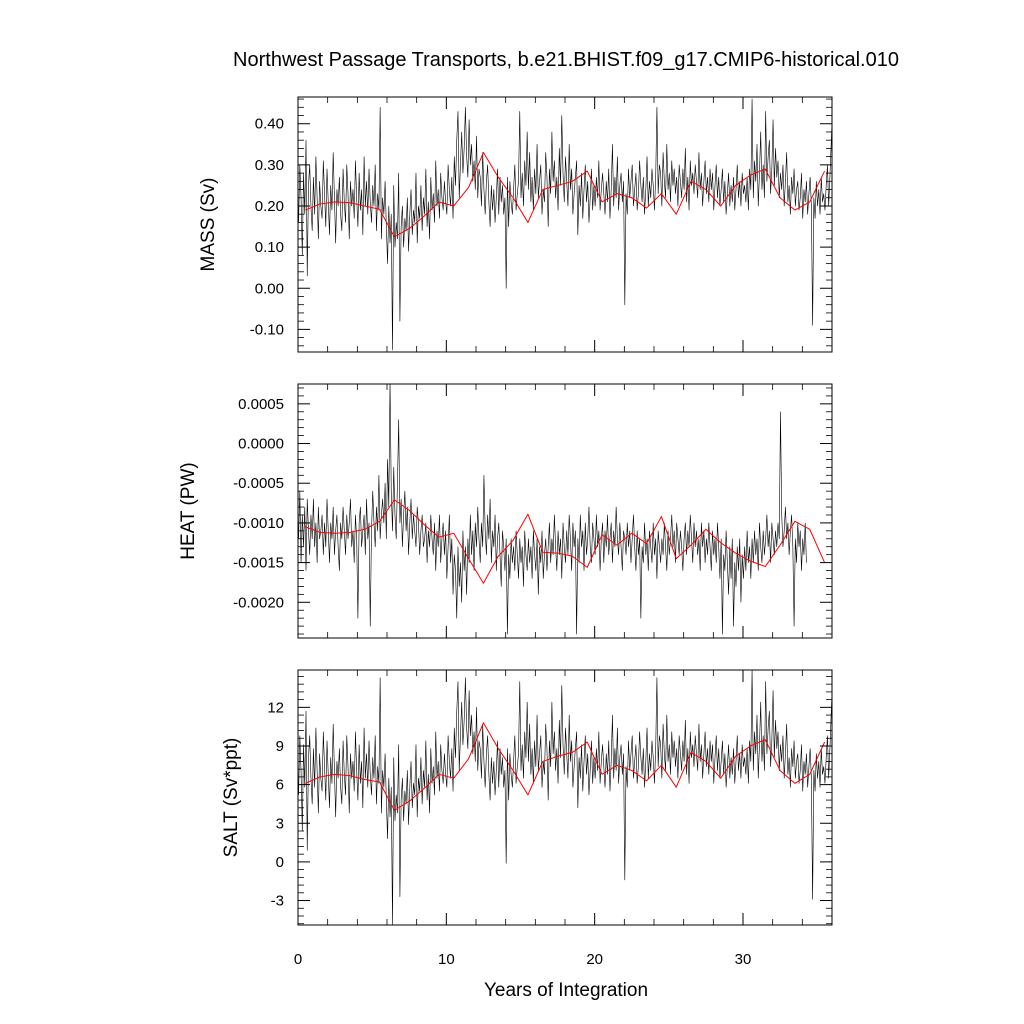 The height and width of the screenshot is (1024, 1024). I want to click on mass-y-tick-label: 0.10, so click(269, 247).